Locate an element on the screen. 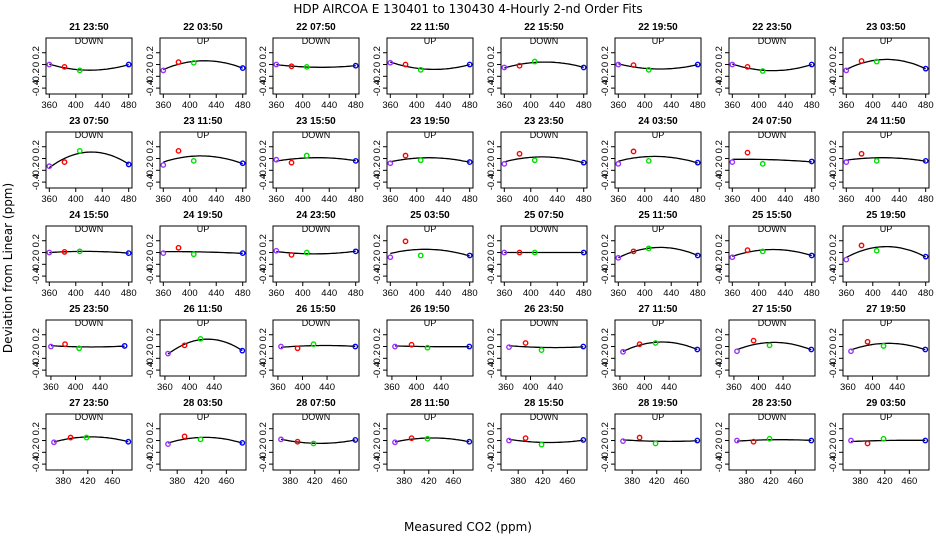 The height and width of the screenshot is (540, 936). panel: 26 19:50 UP -0.4-0.20 0.2 360 400 440 is located at coordinates (423, 348).